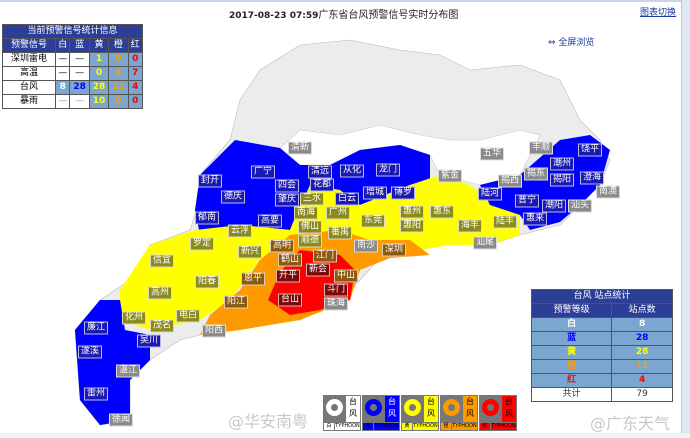 This screenshot has height=438, width=690. Describe the element at coordinates (90, 352) in the screenshot. I see `station-label: 遂溪` at that location.